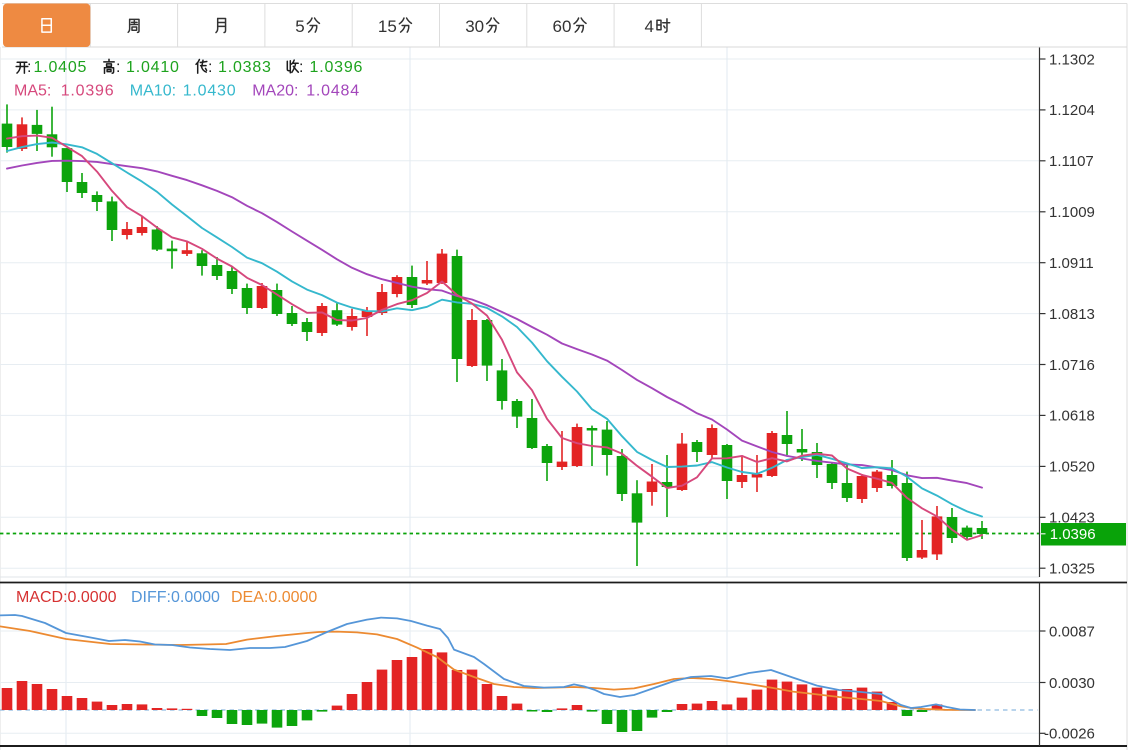 This screenshot has height=750, width=1134. Describe the element at coordinates (1071, 263) in the screenshot. I see `svg-text: 1.0911` at that location.